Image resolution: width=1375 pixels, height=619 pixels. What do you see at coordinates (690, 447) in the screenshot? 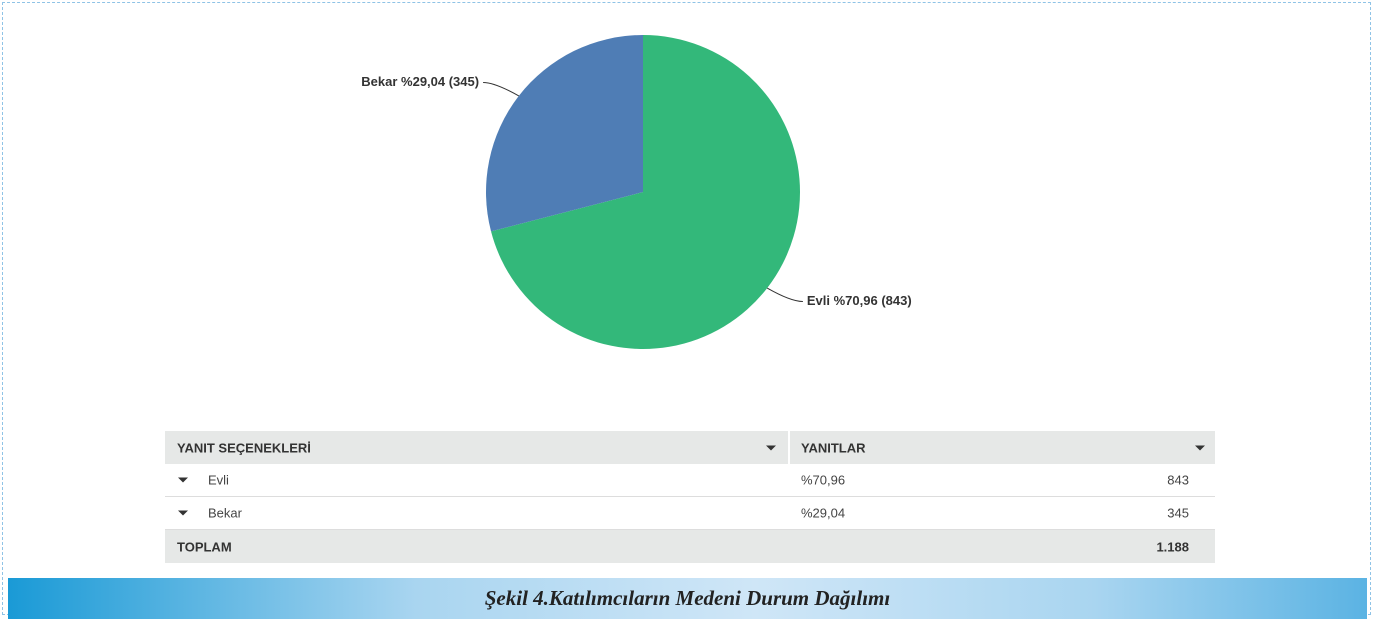
I see `header-row: YANIT SEÇENEKLERİ YANITLAR` at bounding box center [690, 447].